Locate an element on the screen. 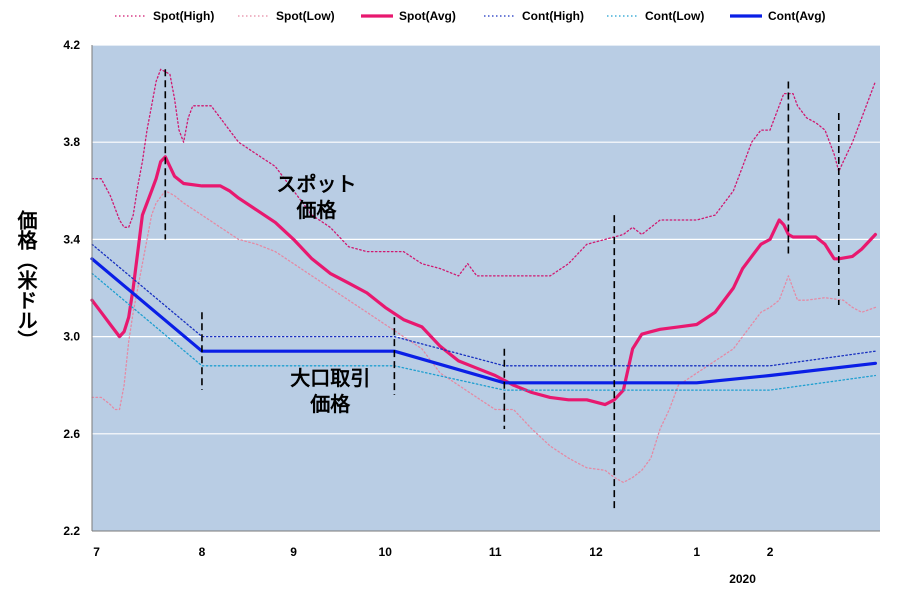  y-tick-label-3: 3.4 is located at coordinates (71, 239).